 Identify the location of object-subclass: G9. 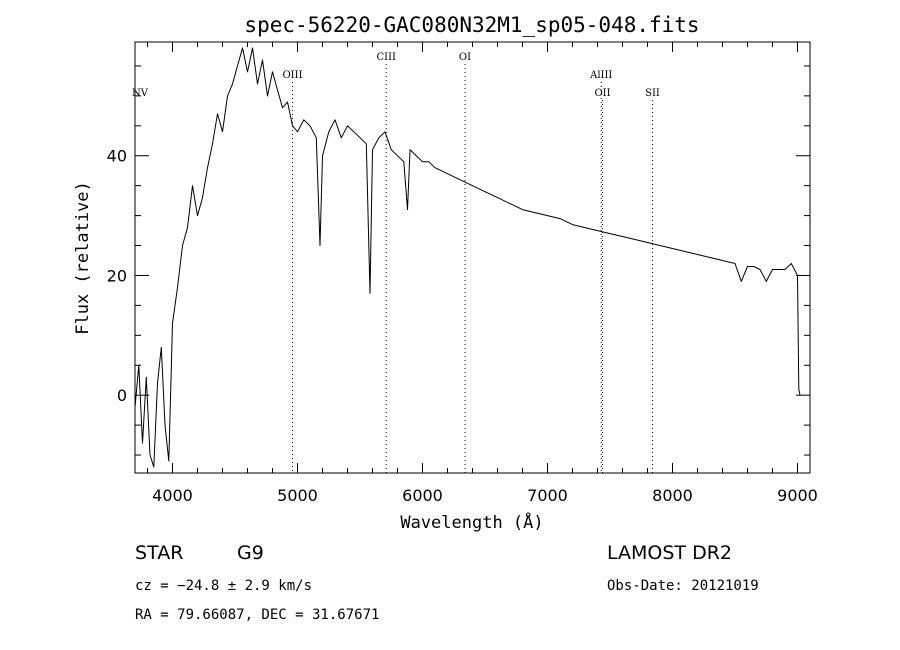
(250, 553).